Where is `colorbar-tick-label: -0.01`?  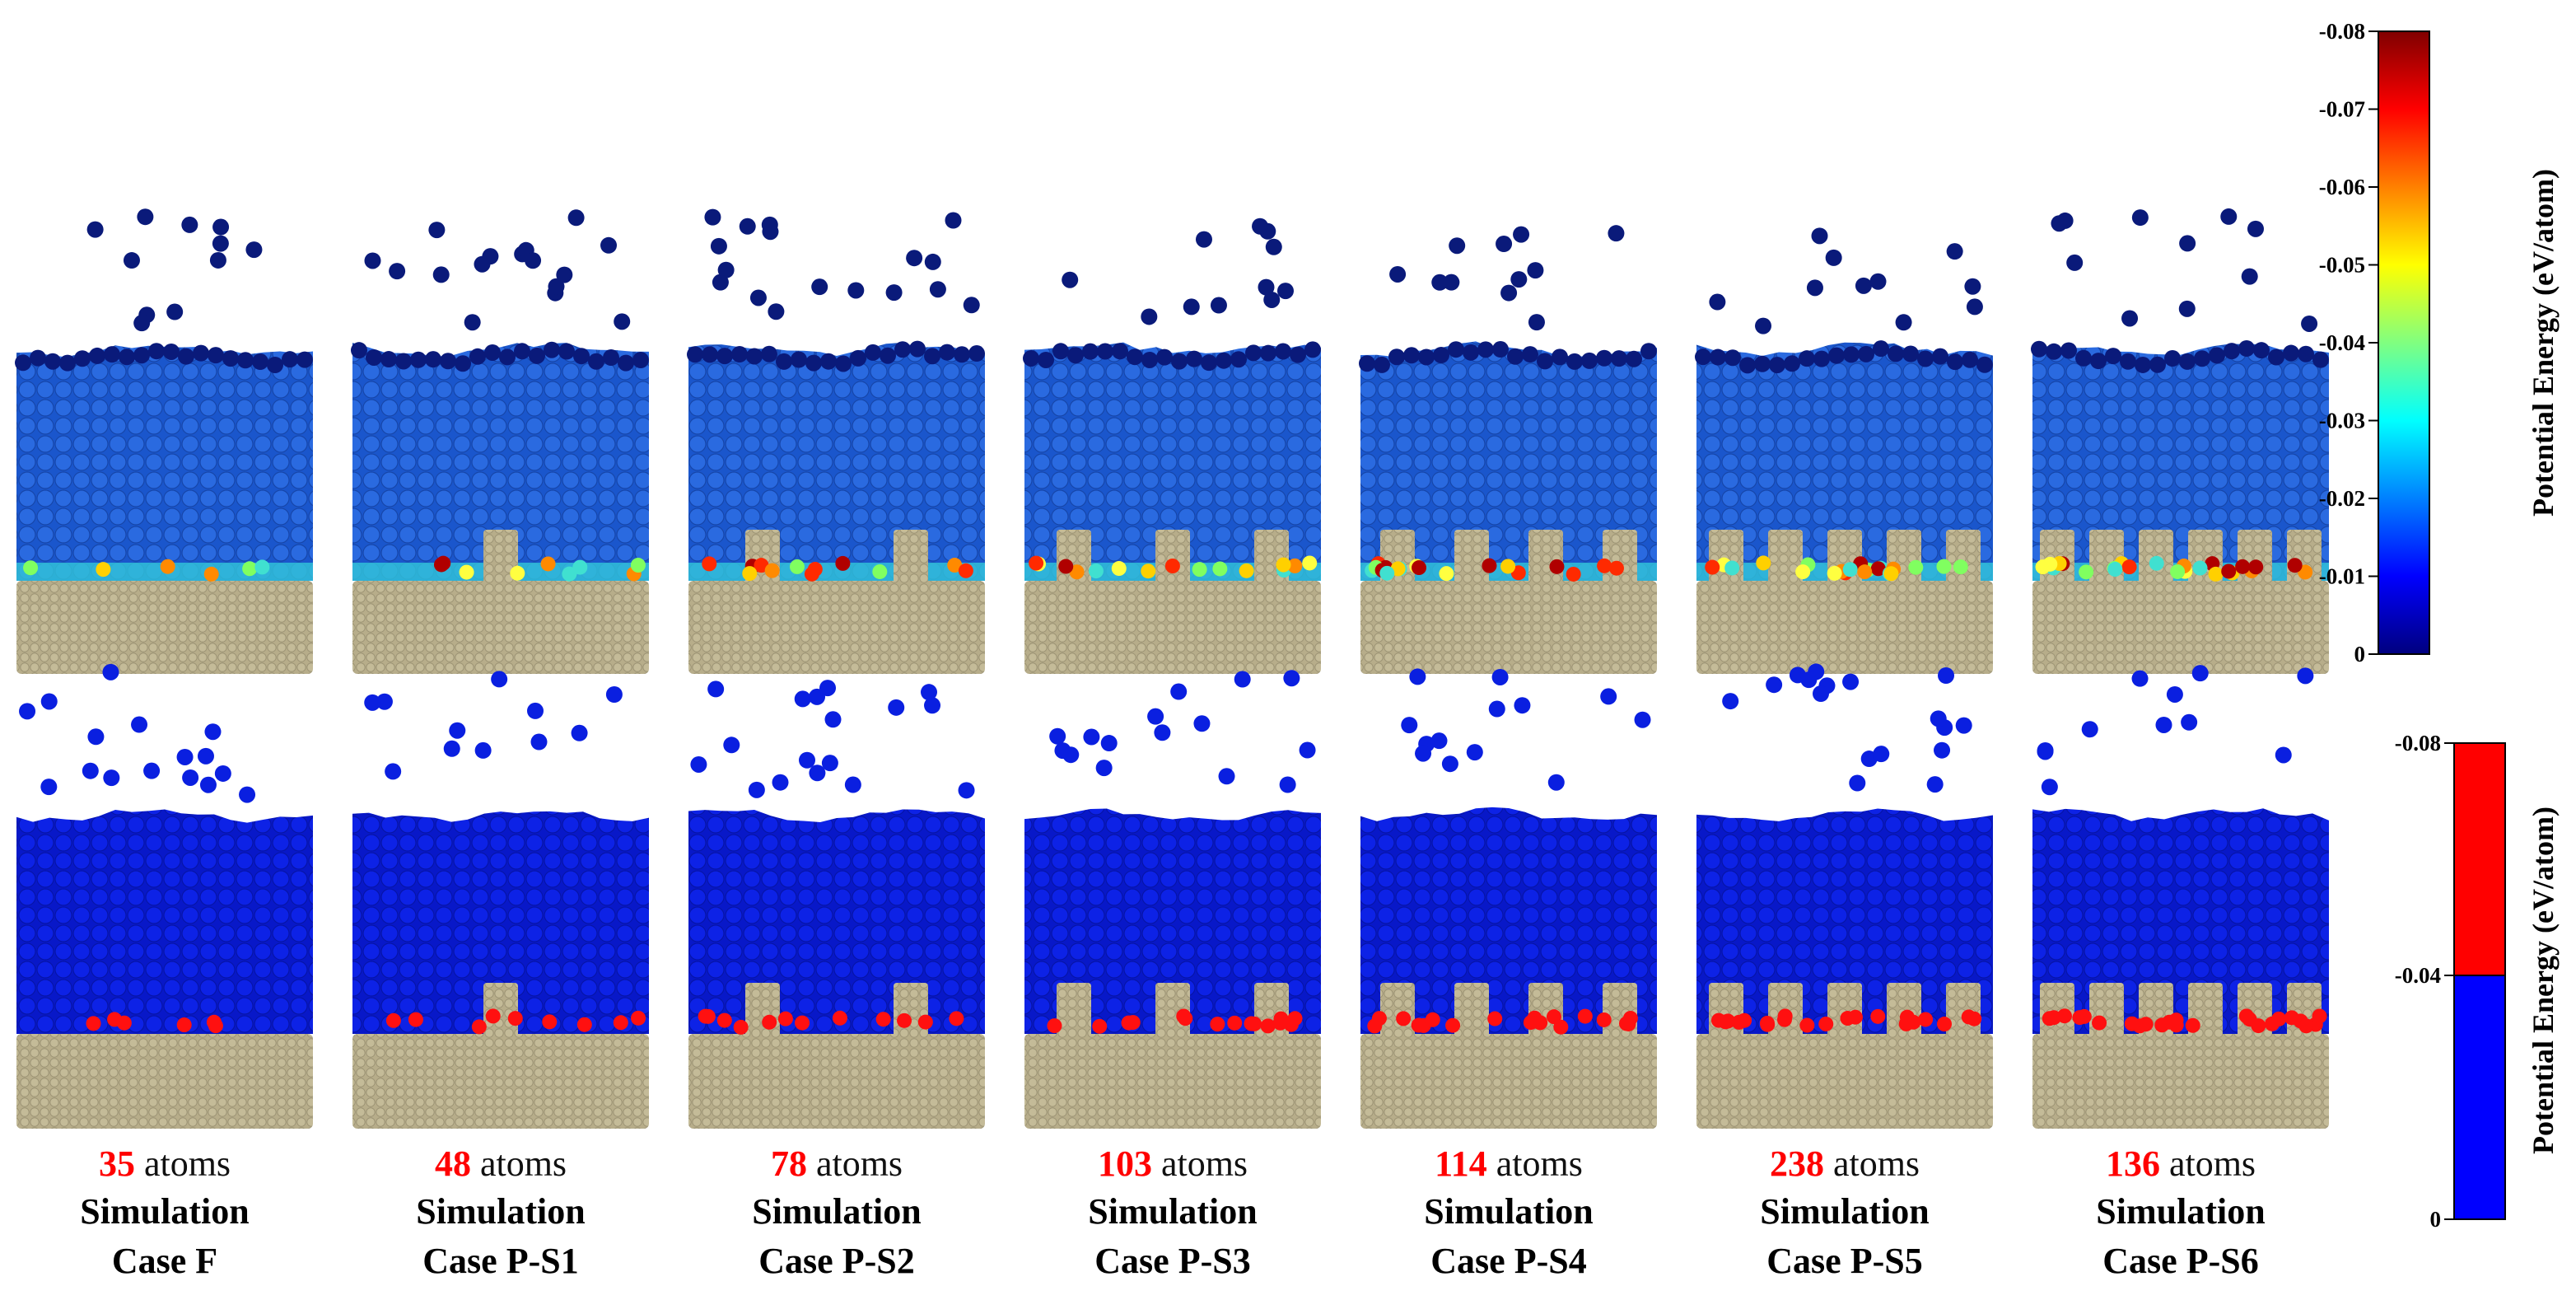 colorbar-tick-label: -0.01 is located at coordinates (2342, 576).